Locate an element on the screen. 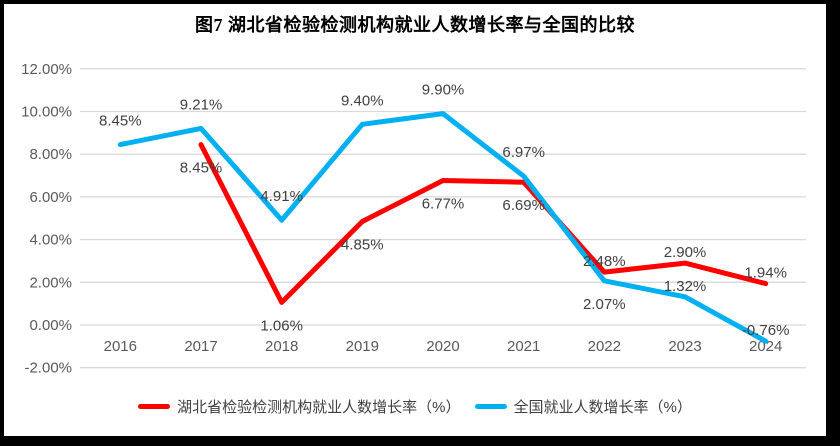 This screenshot has width=840, height=446. x-axis-tick-label: 2016 is located at coordinates (120, 346).